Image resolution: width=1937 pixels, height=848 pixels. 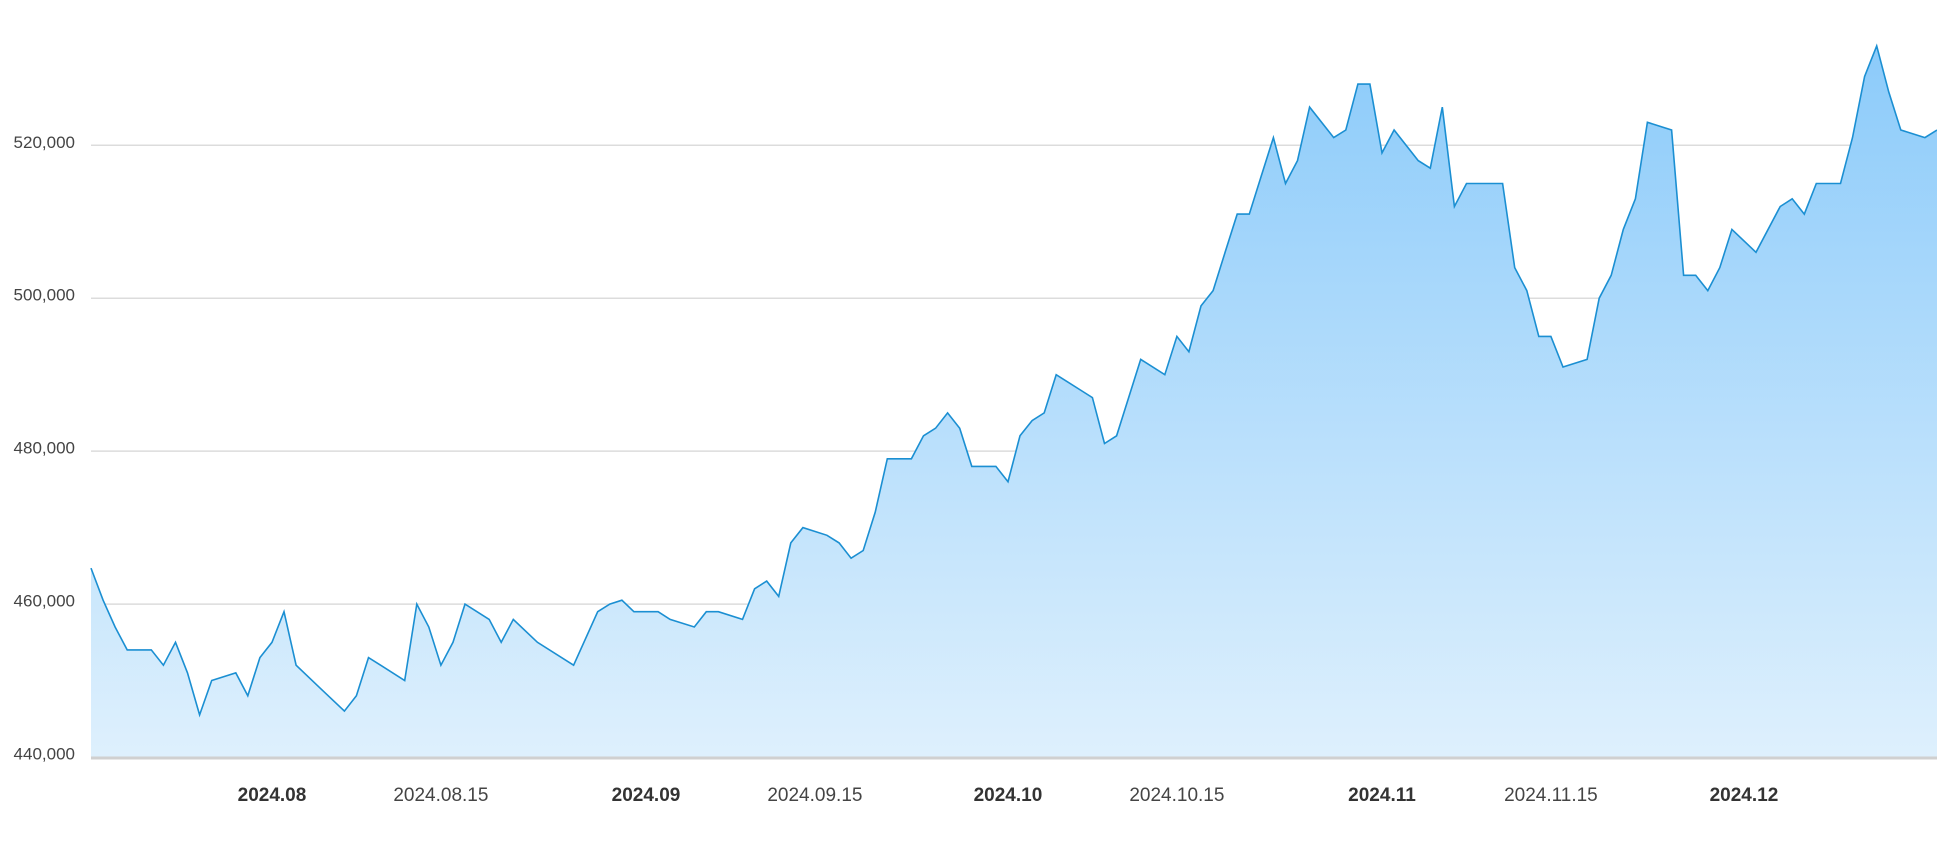 What do you see at coordinates (44, 142) in the screenshot?
I see `y-tick-label: 520,000` at bounding box center [44, 142].